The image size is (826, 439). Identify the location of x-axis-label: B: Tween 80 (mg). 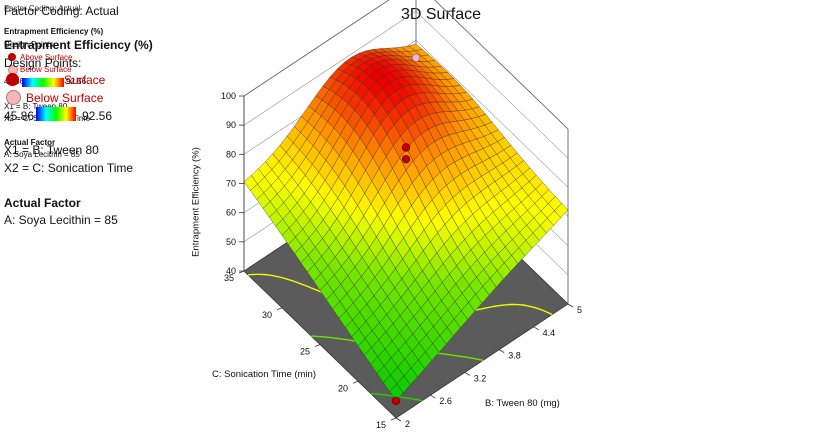
(522, 403).